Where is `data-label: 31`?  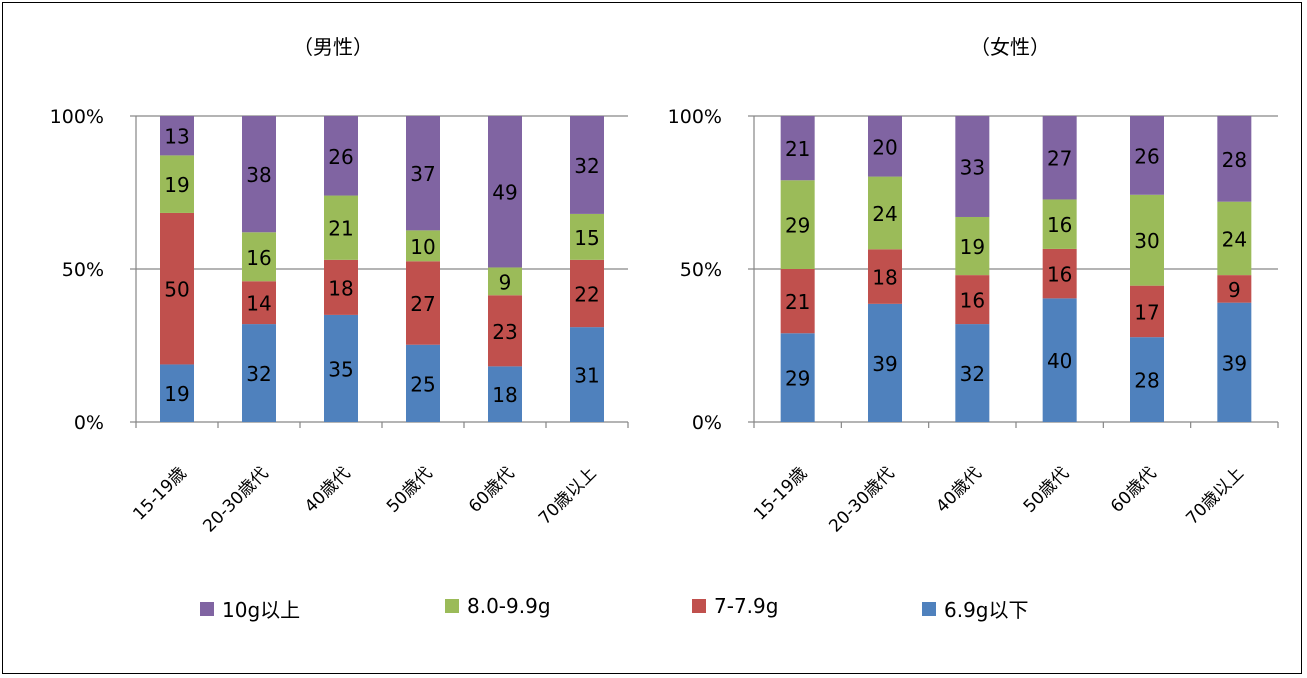 data-label: 31 is located at coordinates (586, 376).